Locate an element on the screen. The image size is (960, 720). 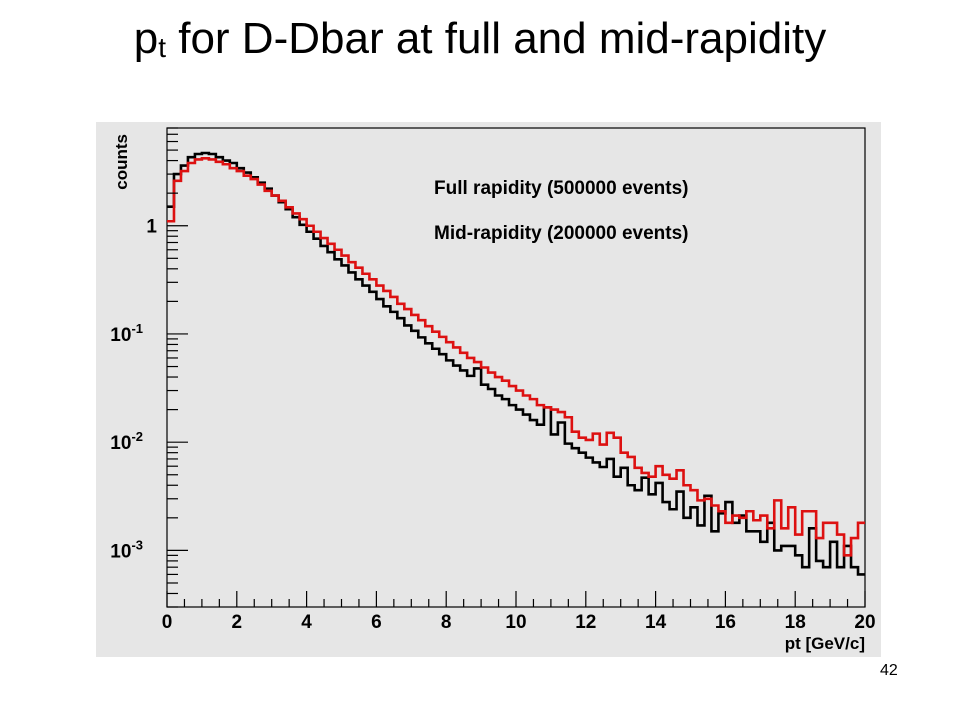
y-tick-exponent: -3 is located at coordinates (137, 544).